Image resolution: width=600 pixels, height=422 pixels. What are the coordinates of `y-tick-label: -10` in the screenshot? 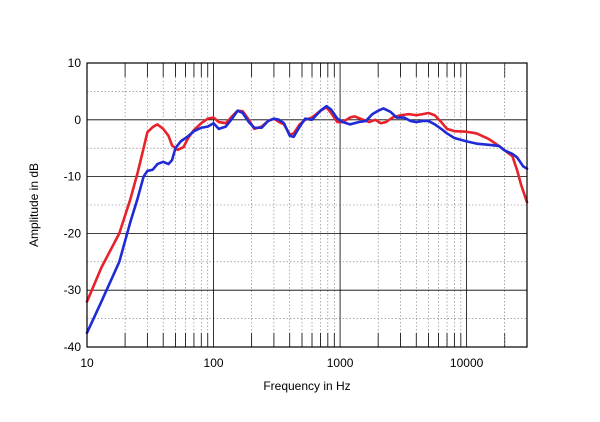 It's located at (73, 177).